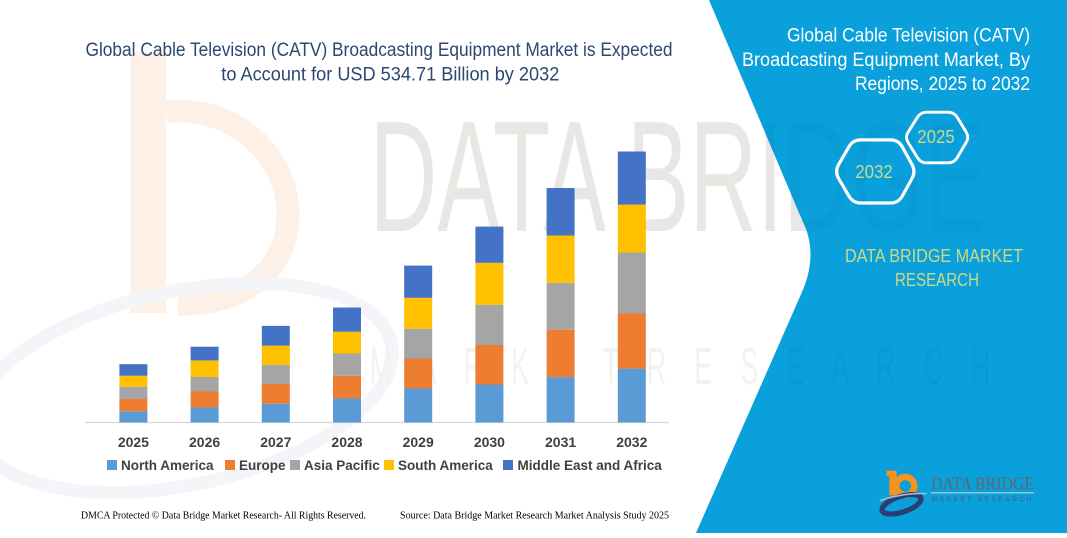  What do you see at coordinates (342, 465) in the screenshot?
I see `svg-text: Asia Pacific` at bounding box center [342, 465].